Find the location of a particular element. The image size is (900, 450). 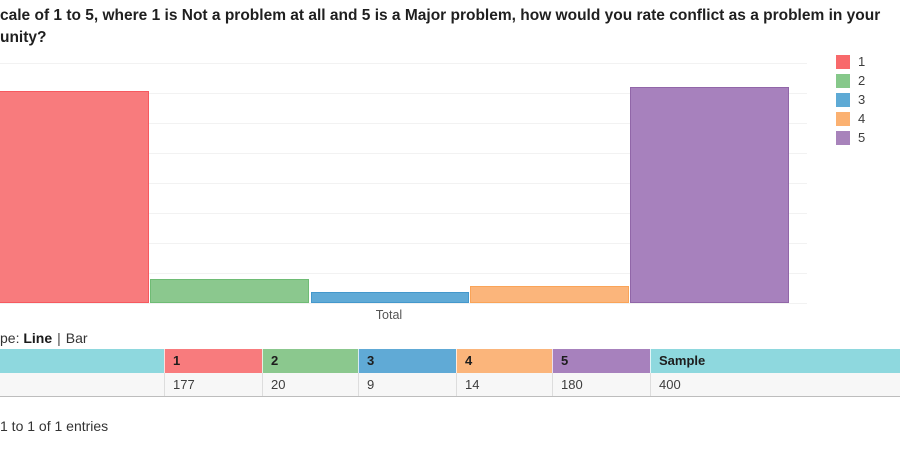

header-cell-1: 1 is located at coordinates (213, 361).